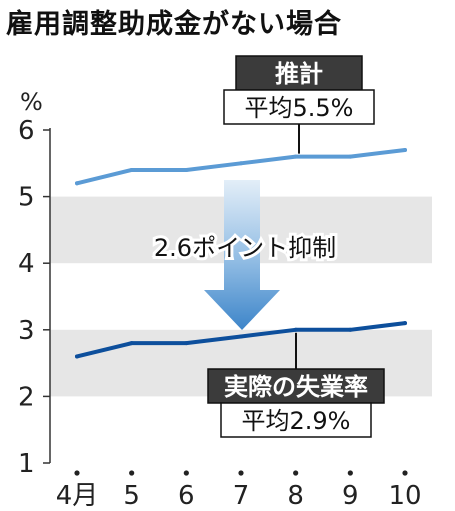  What do you see at coordinates (350, 496) in the screenshot?
I see `x-tick-label: 9` at bounding box center [350, 496].